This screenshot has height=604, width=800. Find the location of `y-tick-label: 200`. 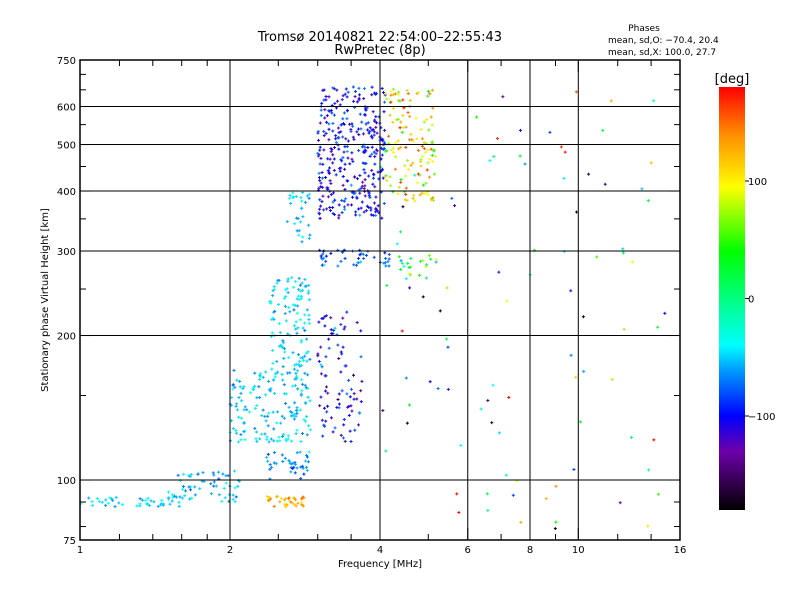

y-tick-label: 200 is located at coordinates (66, 337).